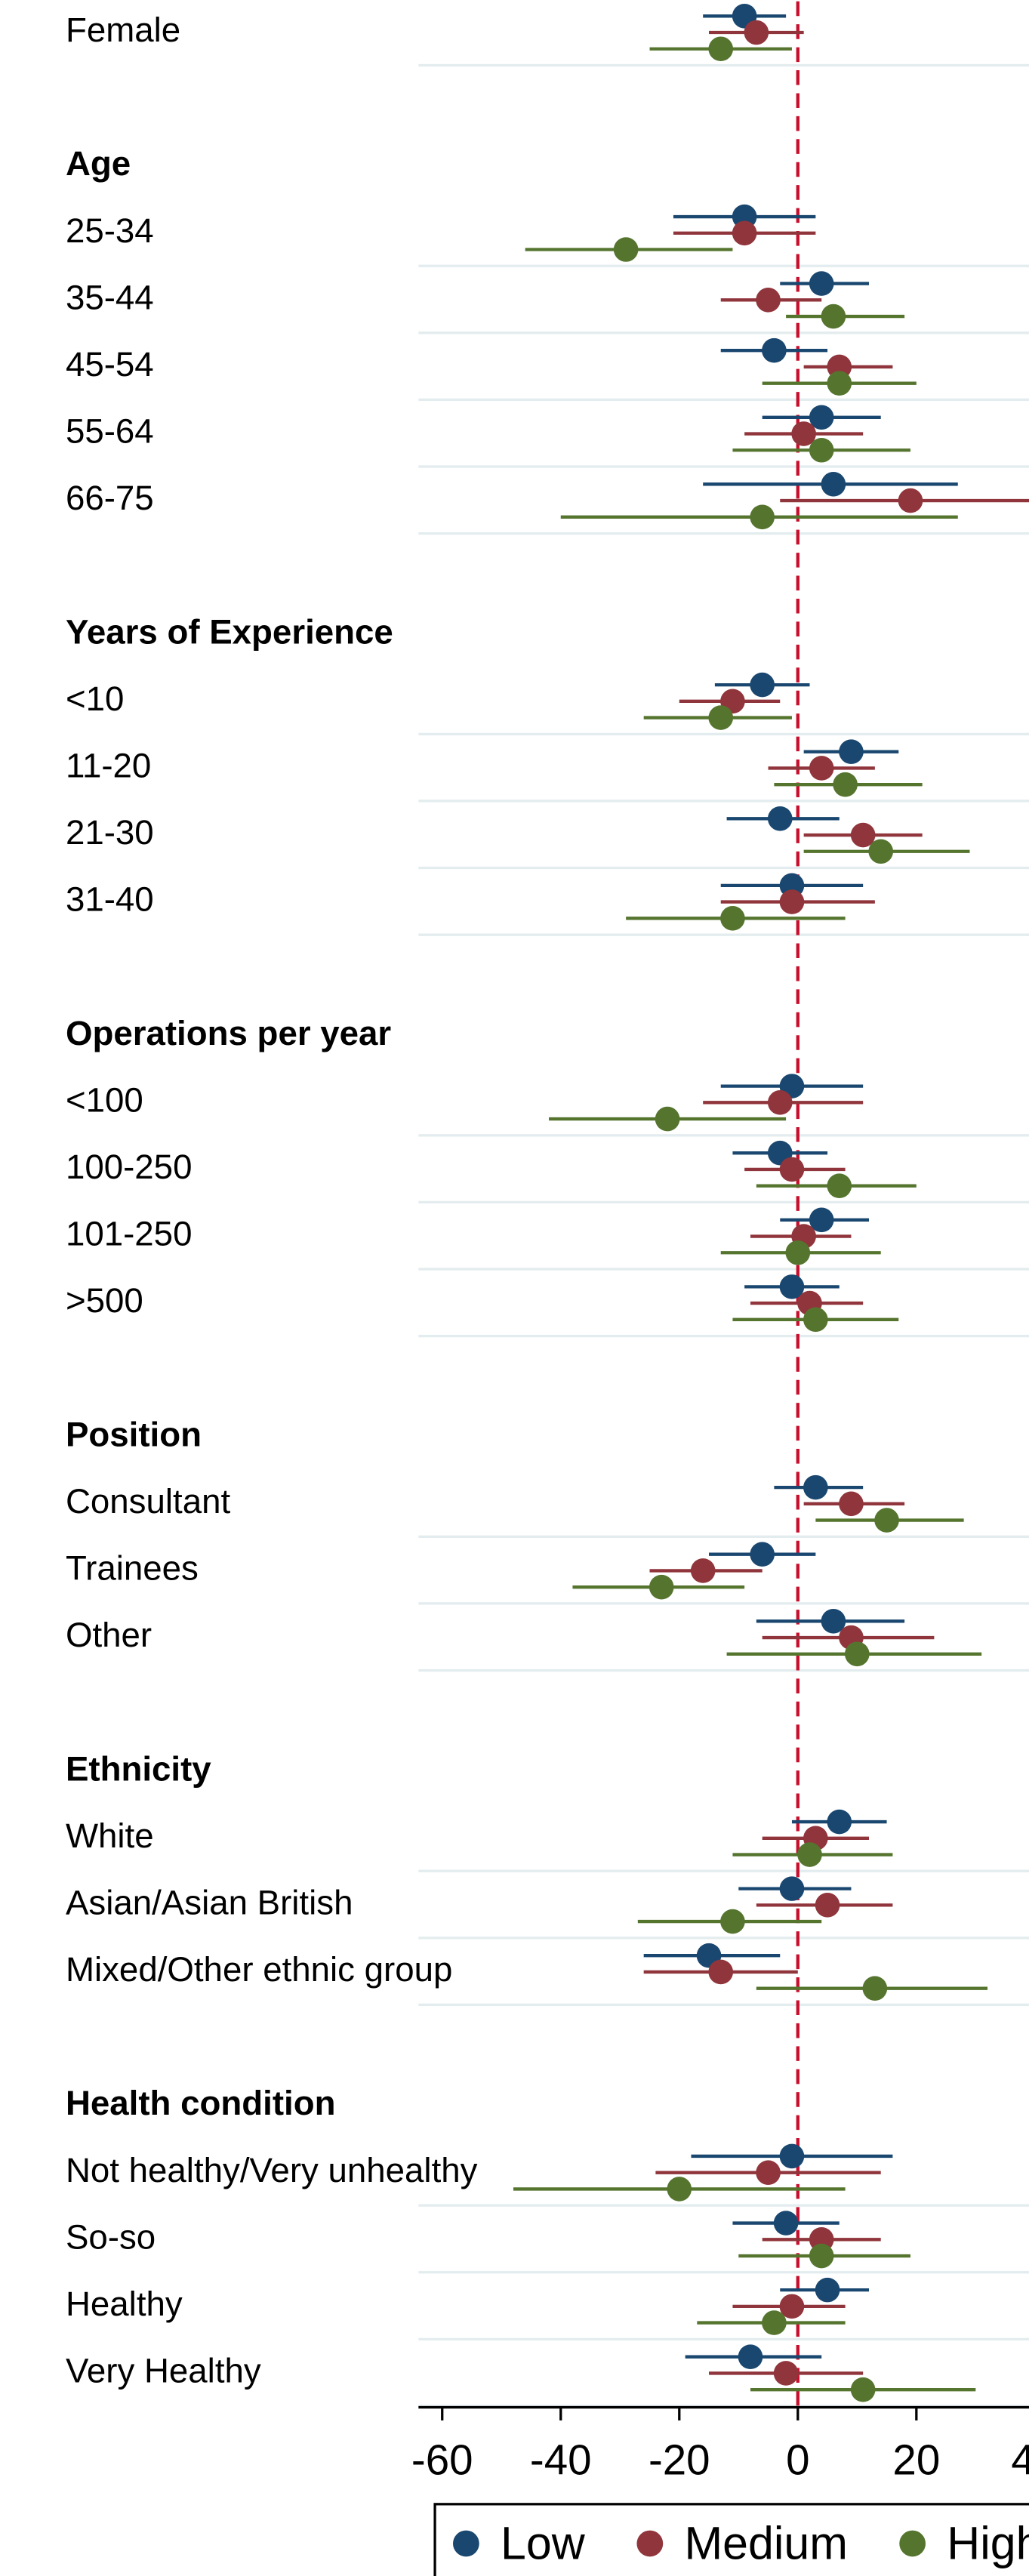 This screenshot has height=2576, width=1029. What do you see at coordinates (110, 364) in the screenshot?
I see `row-label: 45-54` at bounding box center [110, 364].